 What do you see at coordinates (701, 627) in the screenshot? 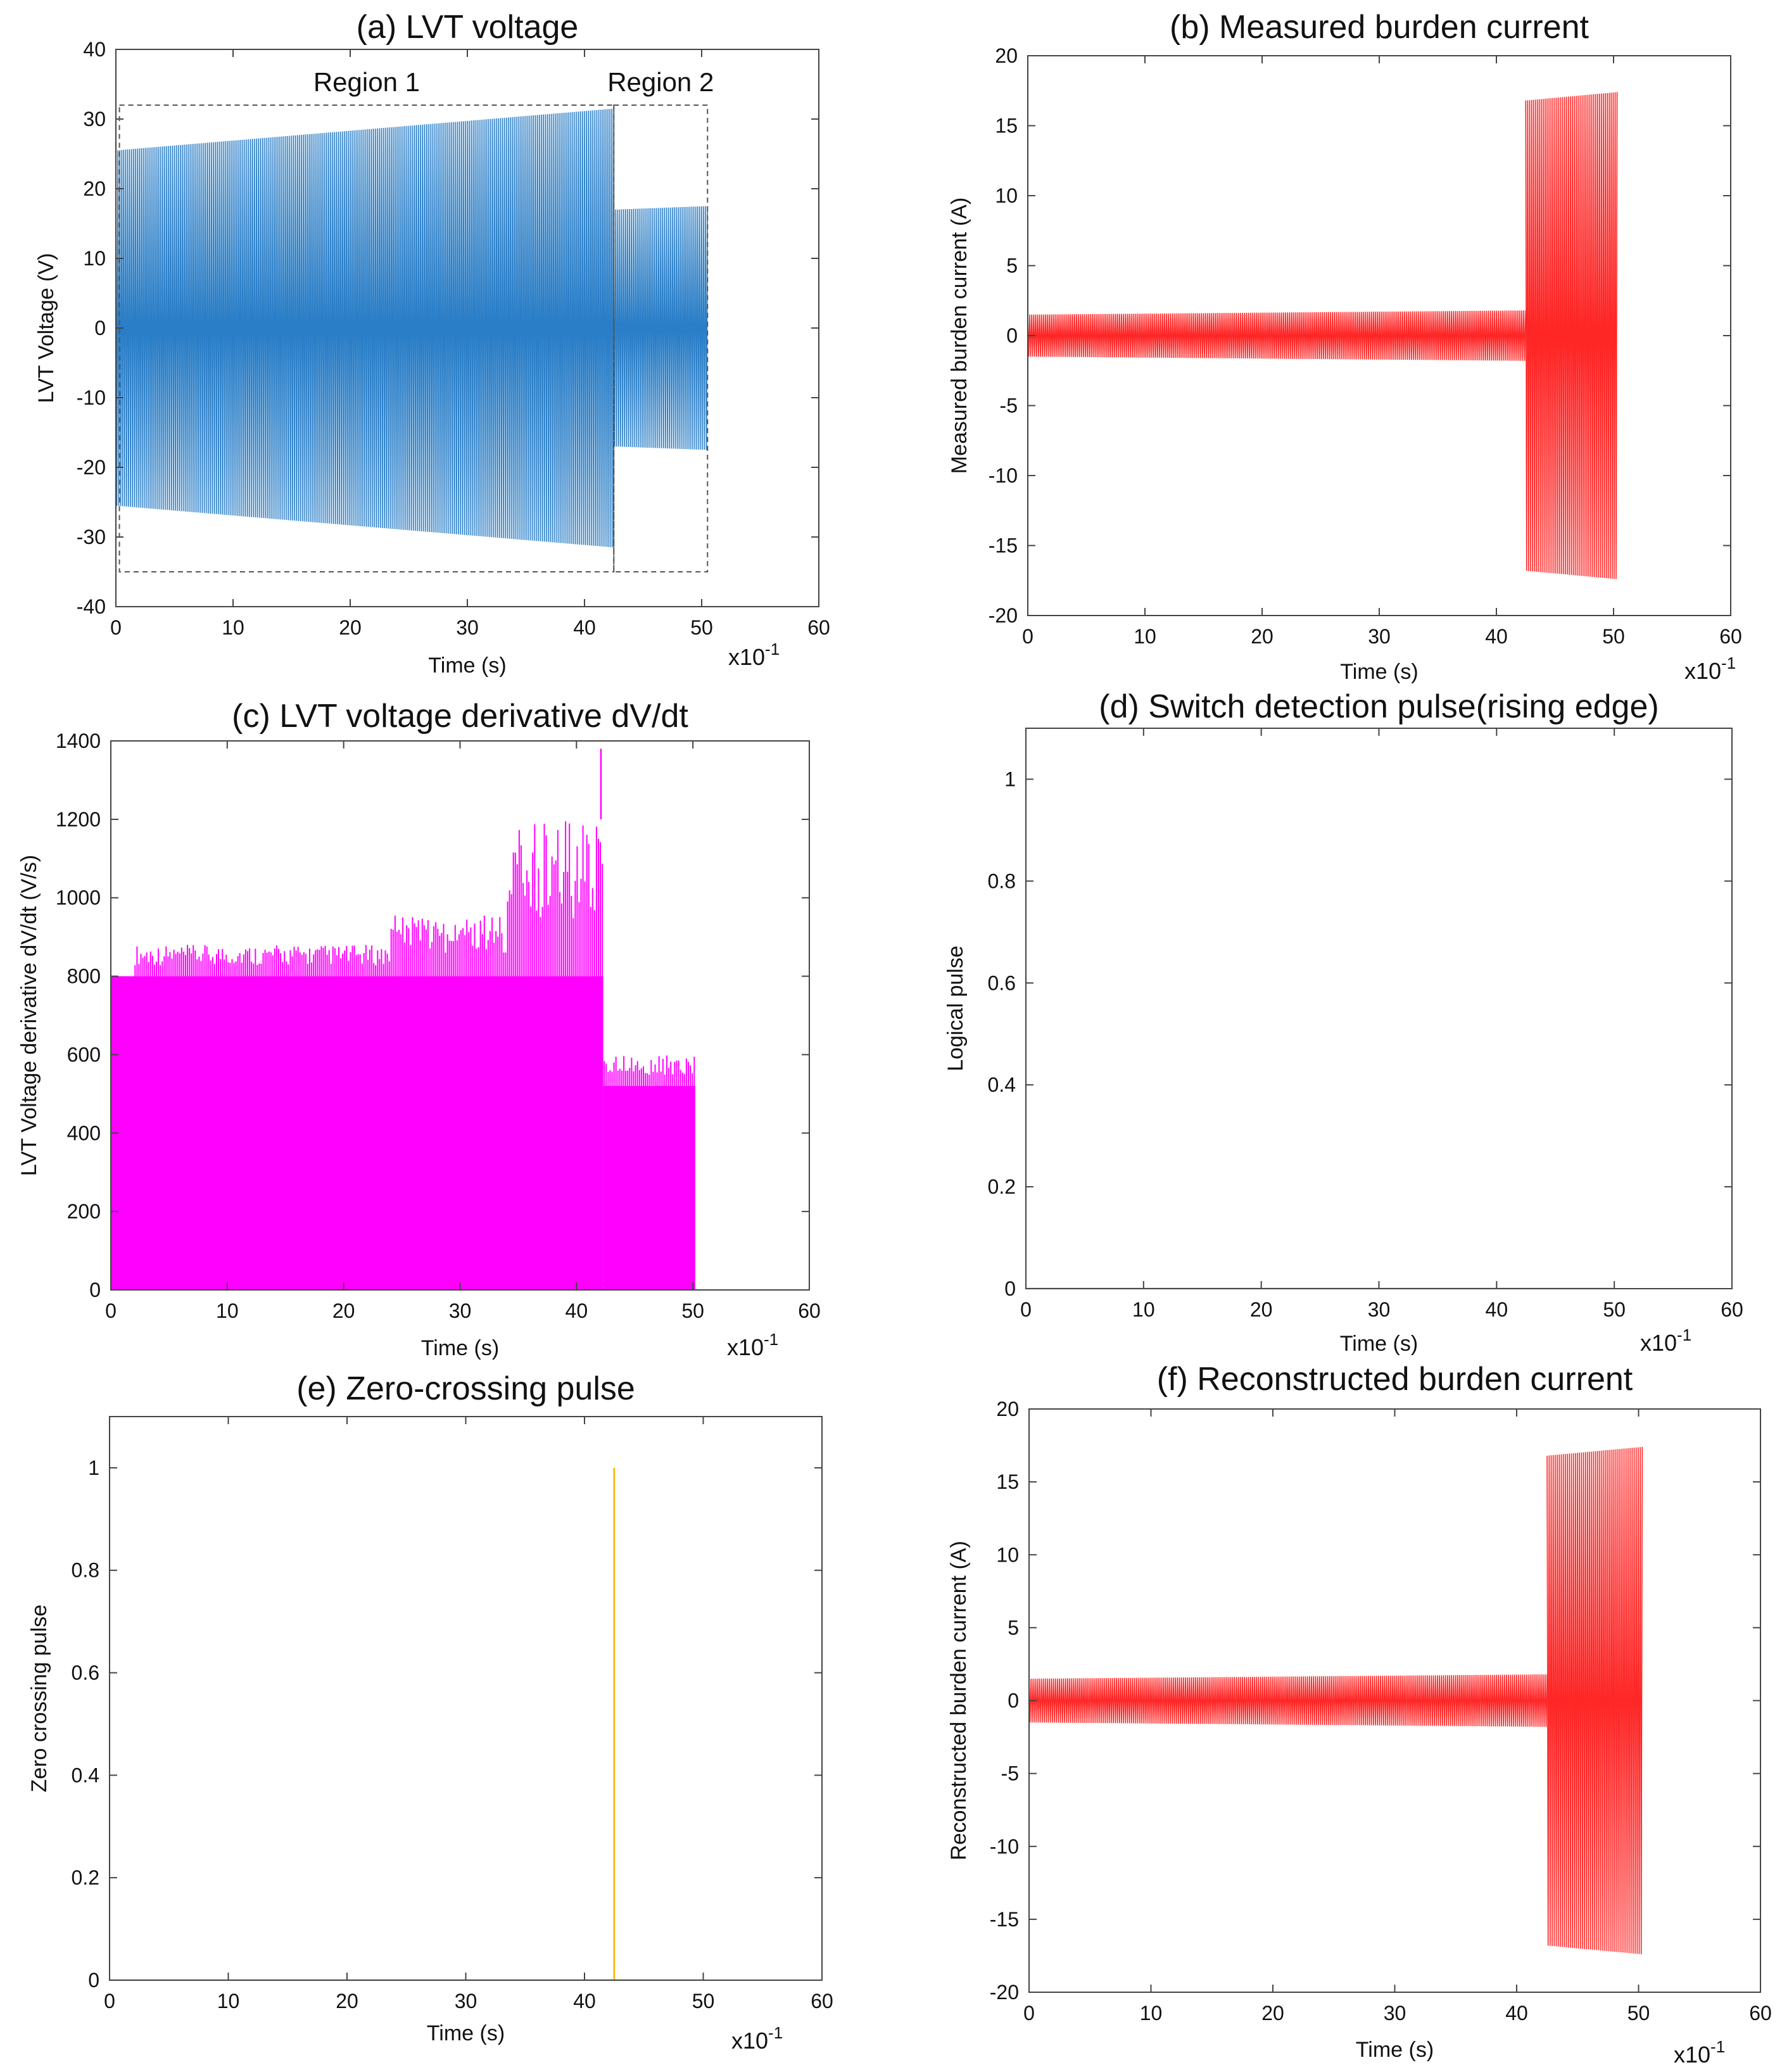
I see `panel-a-xtick-label: 50` at bounding box center [701, 627].